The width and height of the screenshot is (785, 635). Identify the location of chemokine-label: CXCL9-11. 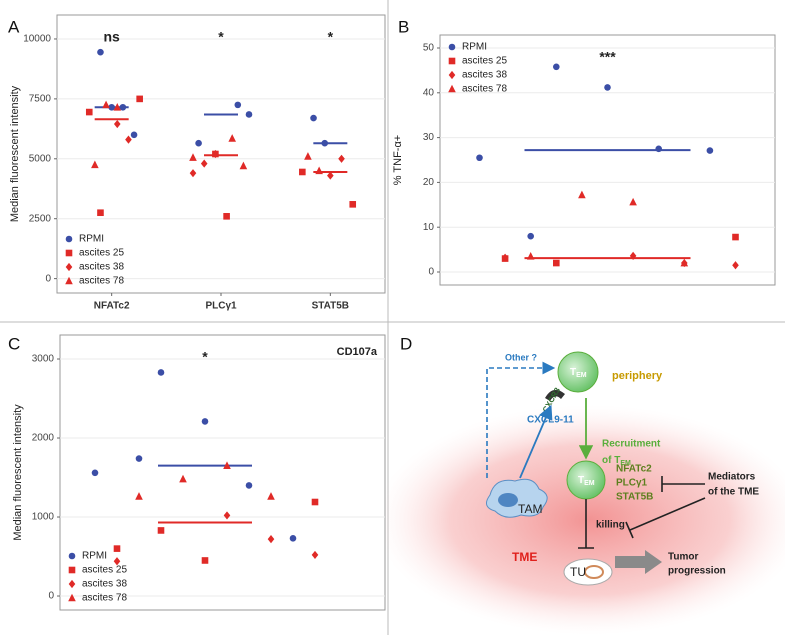
(550, 420).